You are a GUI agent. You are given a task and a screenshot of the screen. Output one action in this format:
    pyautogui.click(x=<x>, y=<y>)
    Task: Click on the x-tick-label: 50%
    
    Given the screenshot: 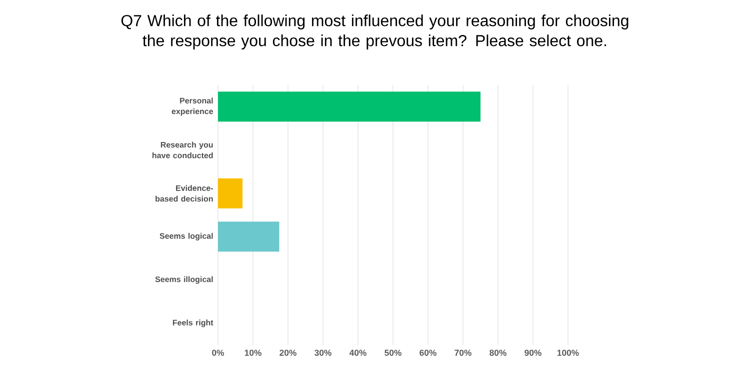 What is the action you would take?
    pyautogui.click(x=393, y=353)
    